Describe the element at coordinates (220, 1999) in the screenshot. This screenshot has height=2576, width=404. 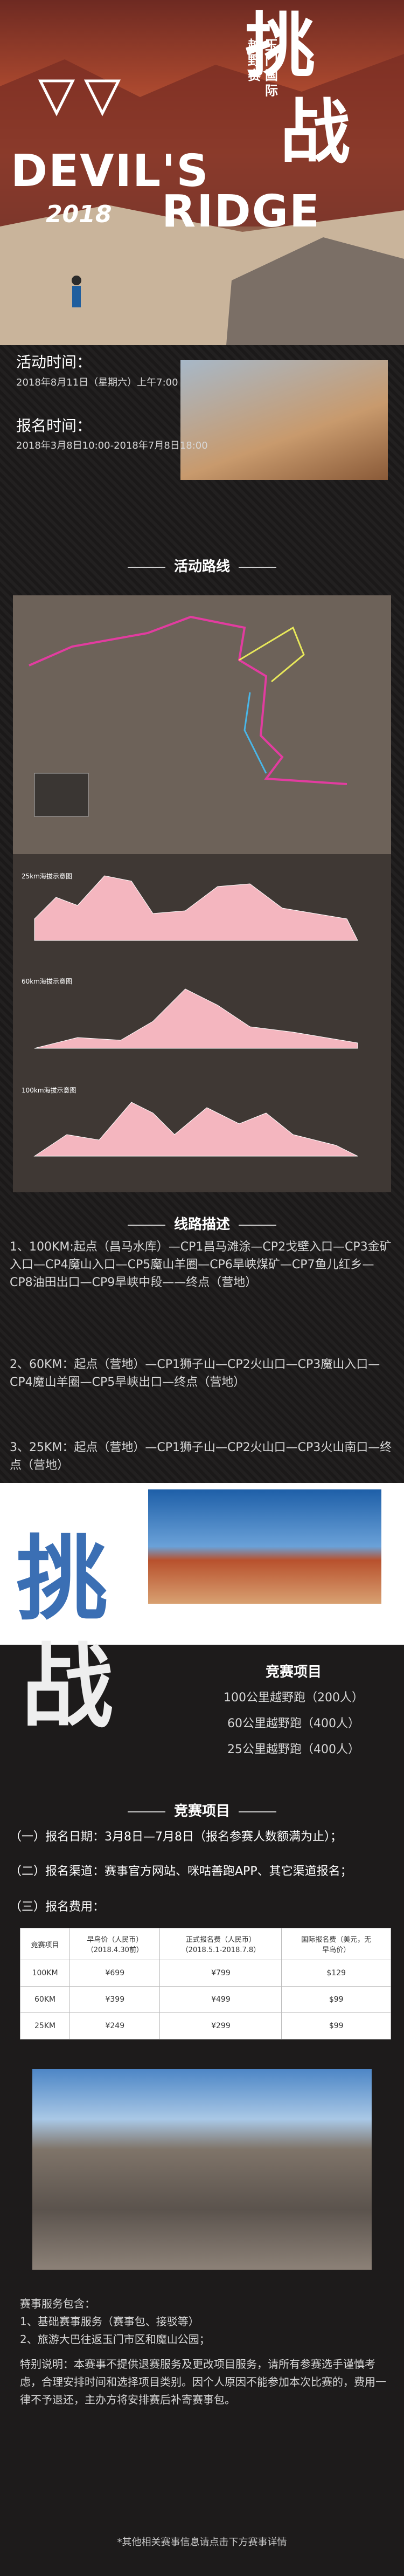
I see `table-cell: ¥499` at that location.